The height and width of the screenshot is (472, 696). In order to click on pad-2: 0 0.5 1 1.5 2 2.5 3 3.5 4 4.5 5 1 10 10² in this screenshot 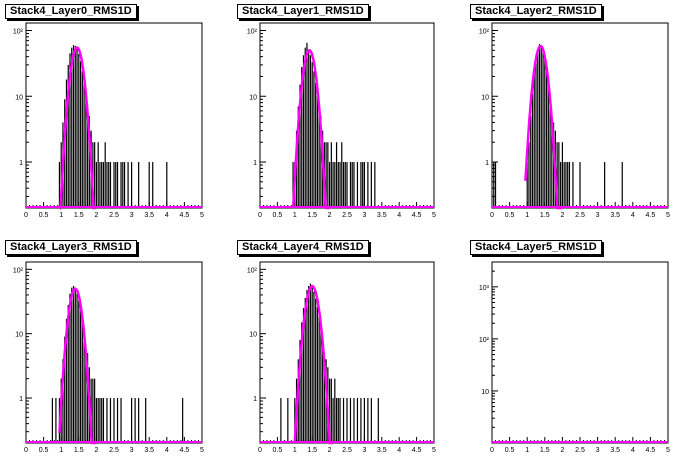, I will do `click(574, 120)`.